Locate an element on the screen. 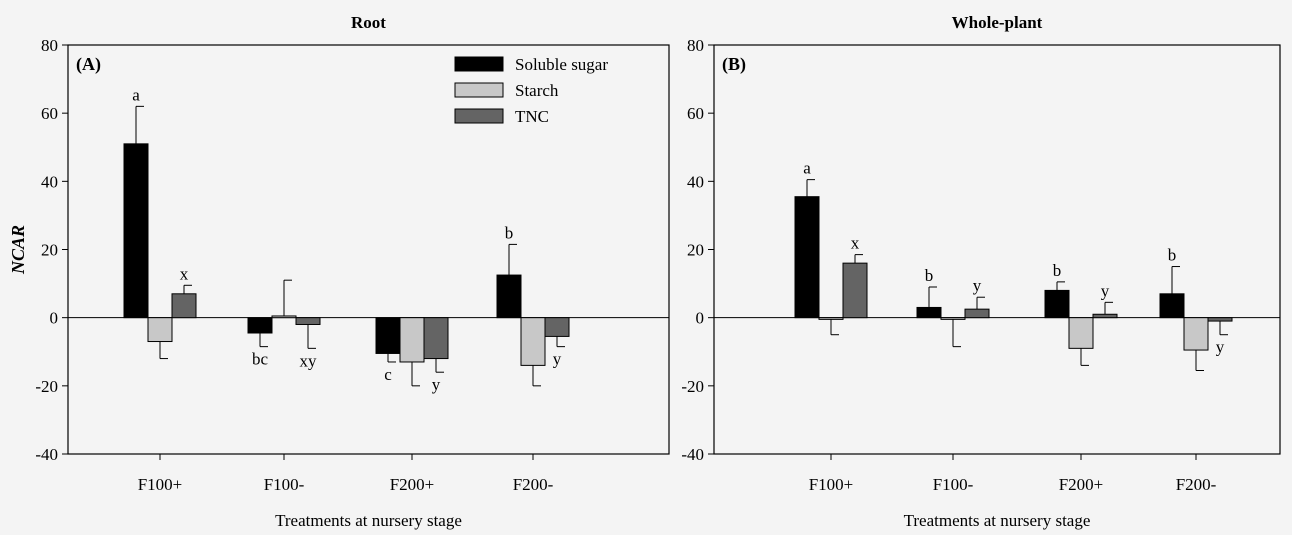 The height and width of the screenshot is (535, 1292). panel-0-category-label: F200+ is located at coordinates (412, 484).